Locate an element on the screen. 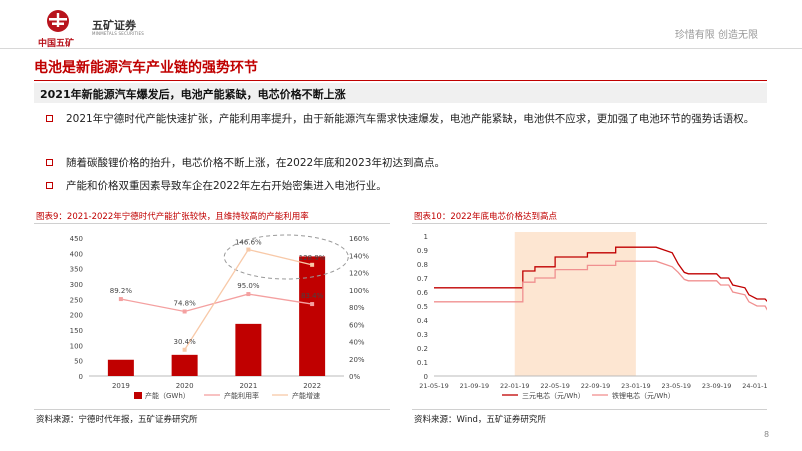 Image resolution: width=802 pixels, height=451 pixels. y-left-tick-label: 100 is located at coordinates (76, 346).